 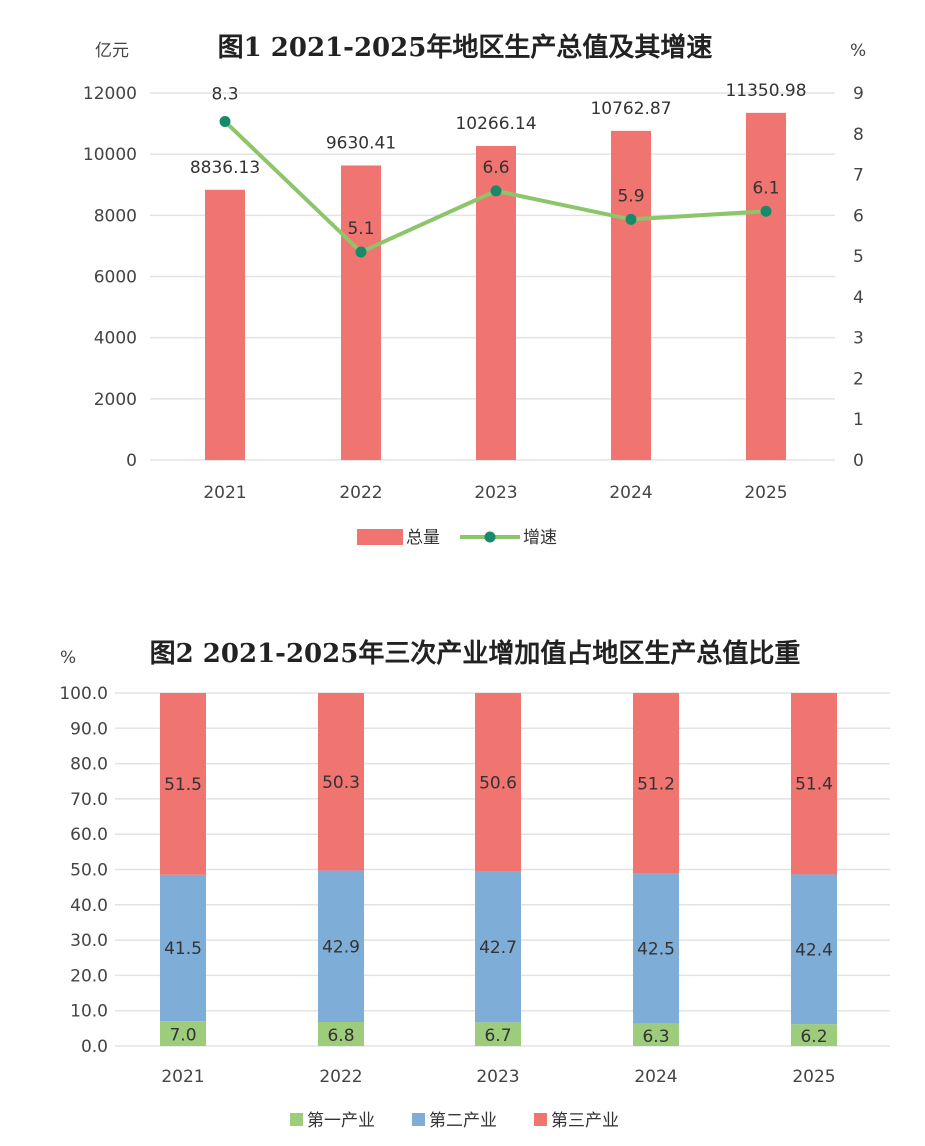 I want to click on chart1-title: 图1 2021-2025年地区生产总值及其增速, so click(x=465, y=47).